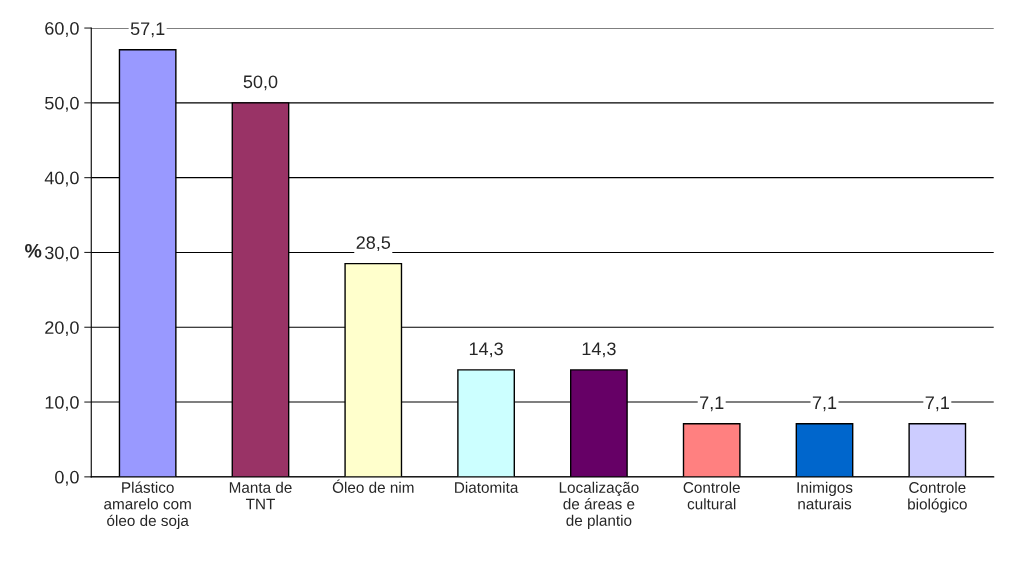 The image size is (1014, 561). Describe the element at coordinates (373, 486) in the screenshot. I see `x-tick-label: Óleo de nim` at that location.